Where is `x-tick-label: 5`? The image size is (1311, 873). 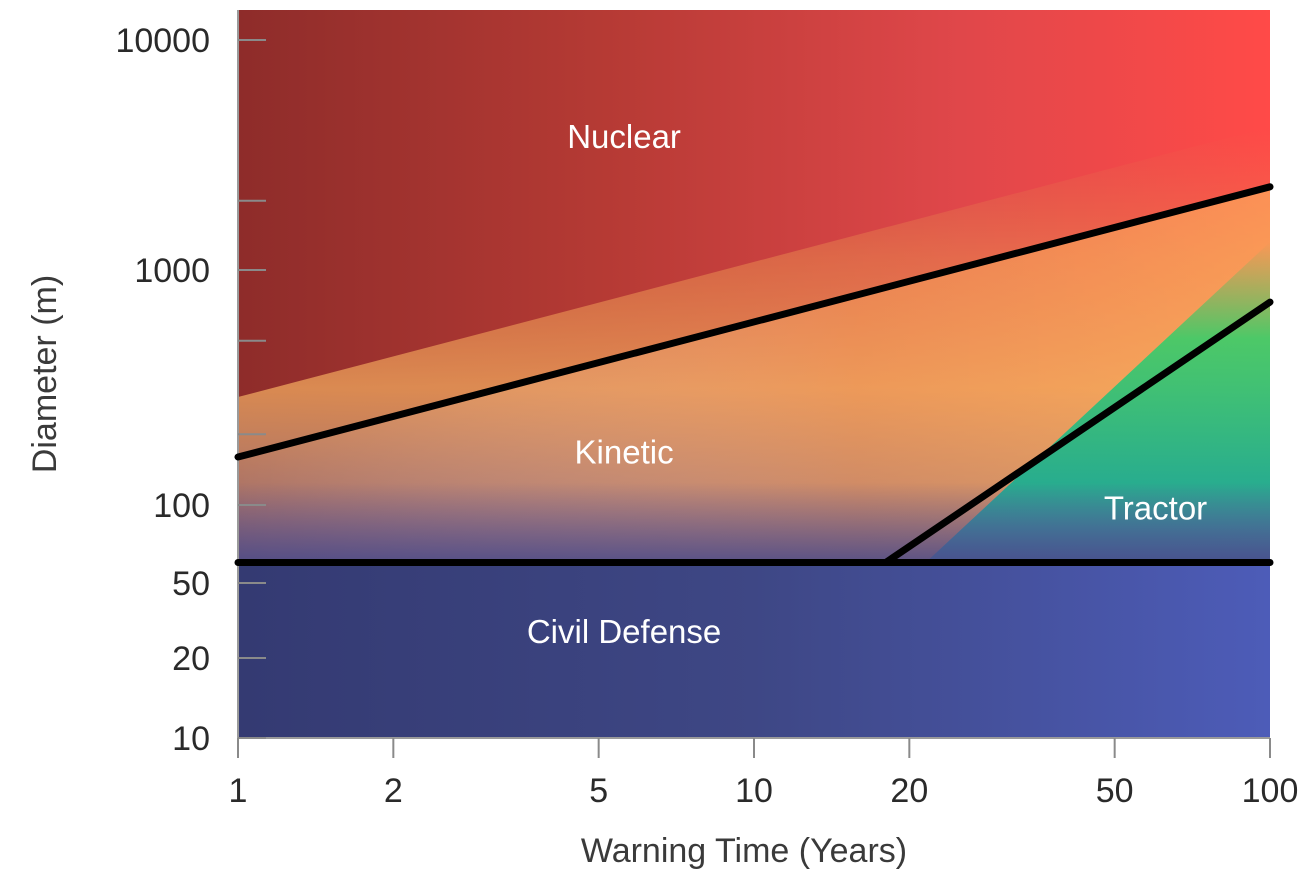
x-tick-label: 5 is located at coordinates (598, 791).